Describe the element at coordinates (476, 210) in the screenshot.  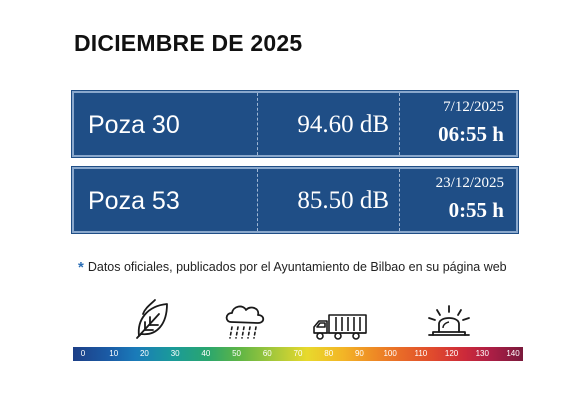
I see `record-time: 0:55 h` at that location.